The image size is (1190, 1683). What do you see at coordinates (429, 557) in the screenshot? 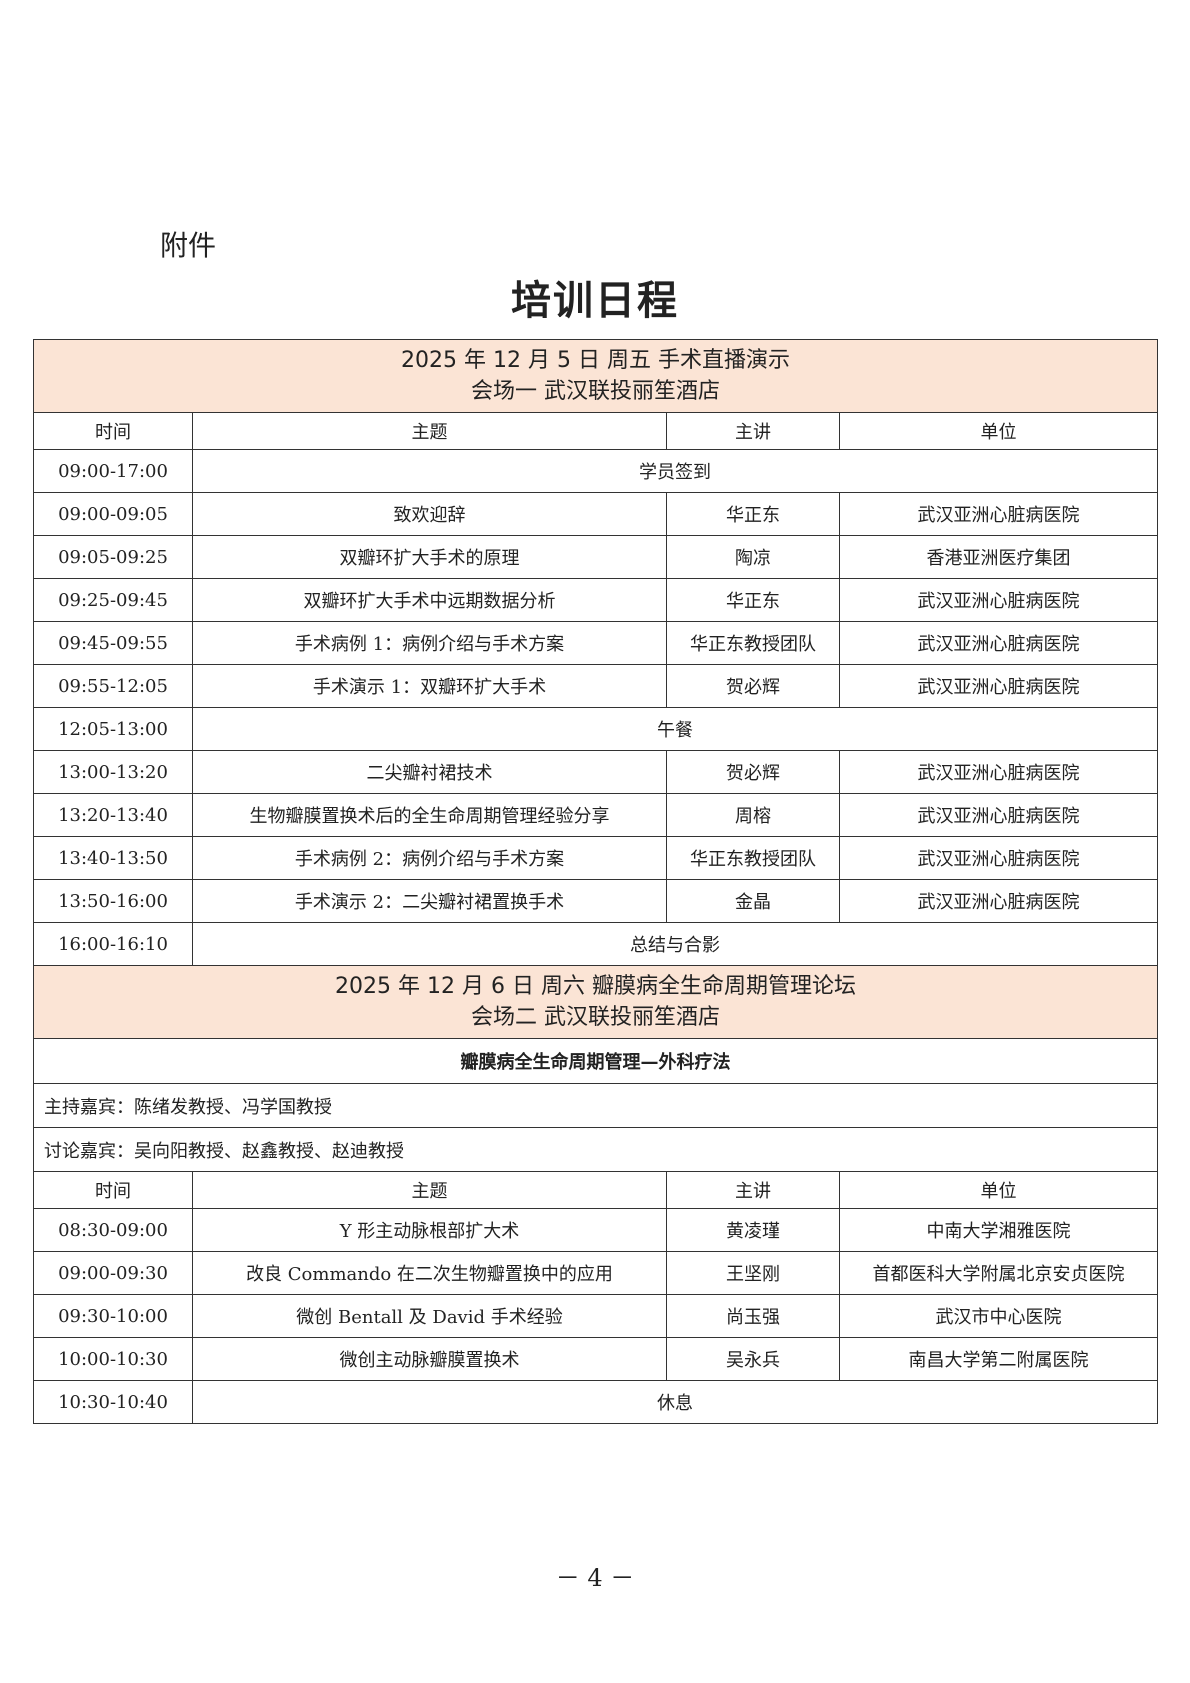
I see `topic-cell: 双瓣环扩大手术的原理` at bounding box center [429, 557].